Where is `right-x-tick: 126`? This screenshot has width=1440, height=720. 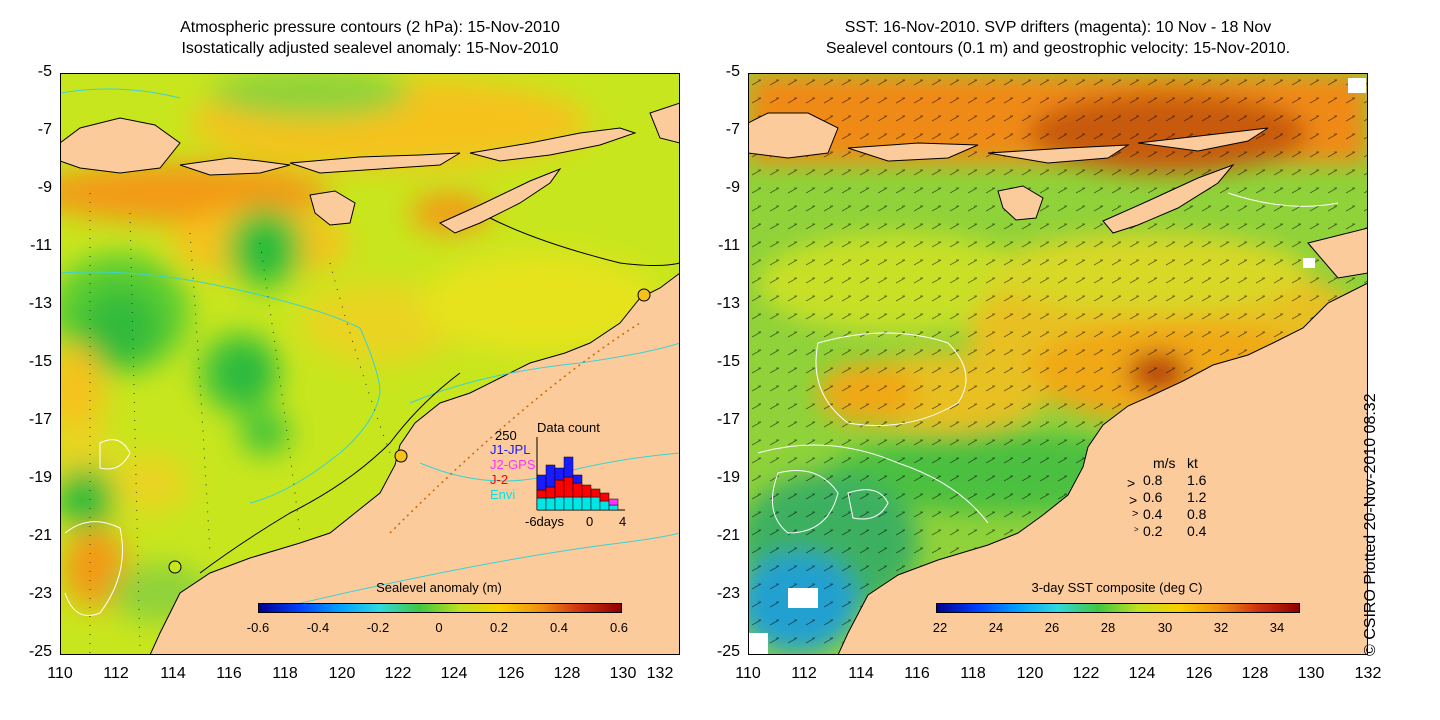
right-x-tick: 126 is located at coordinates (1199, 673).